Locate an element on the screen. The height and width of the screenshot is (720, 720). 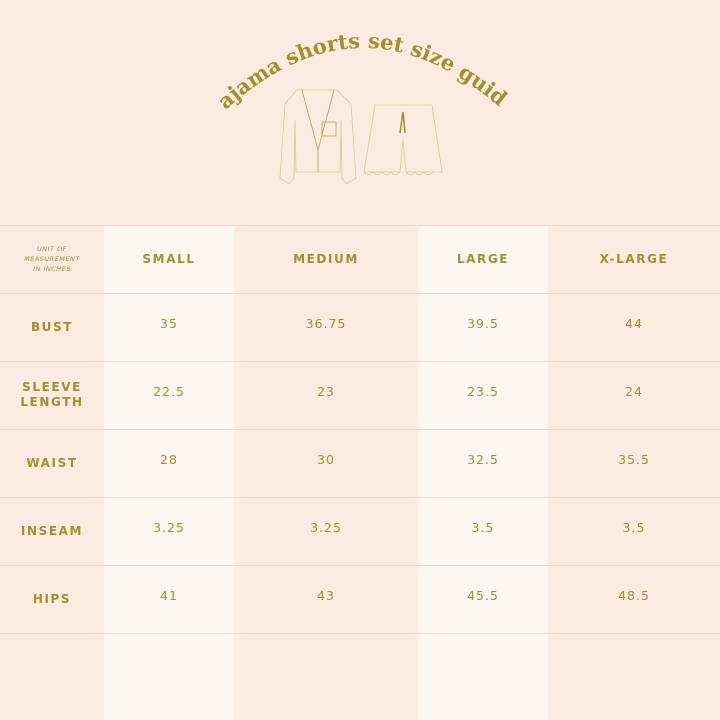
row-label: HIPS is located at coordinates (52, 599).